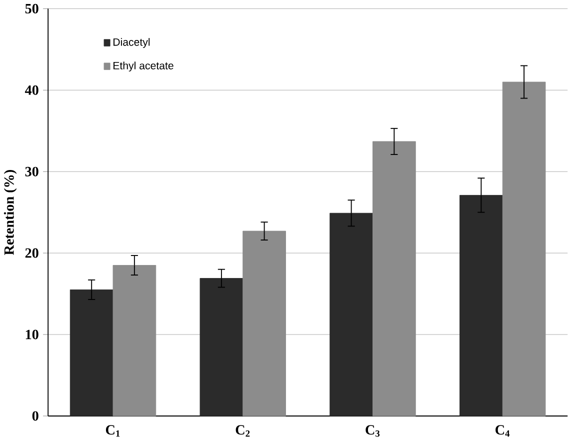 The width and height of the screenshot is (568, 441). I want to click on y-axis-title: Retention (%), so click(10, 213).